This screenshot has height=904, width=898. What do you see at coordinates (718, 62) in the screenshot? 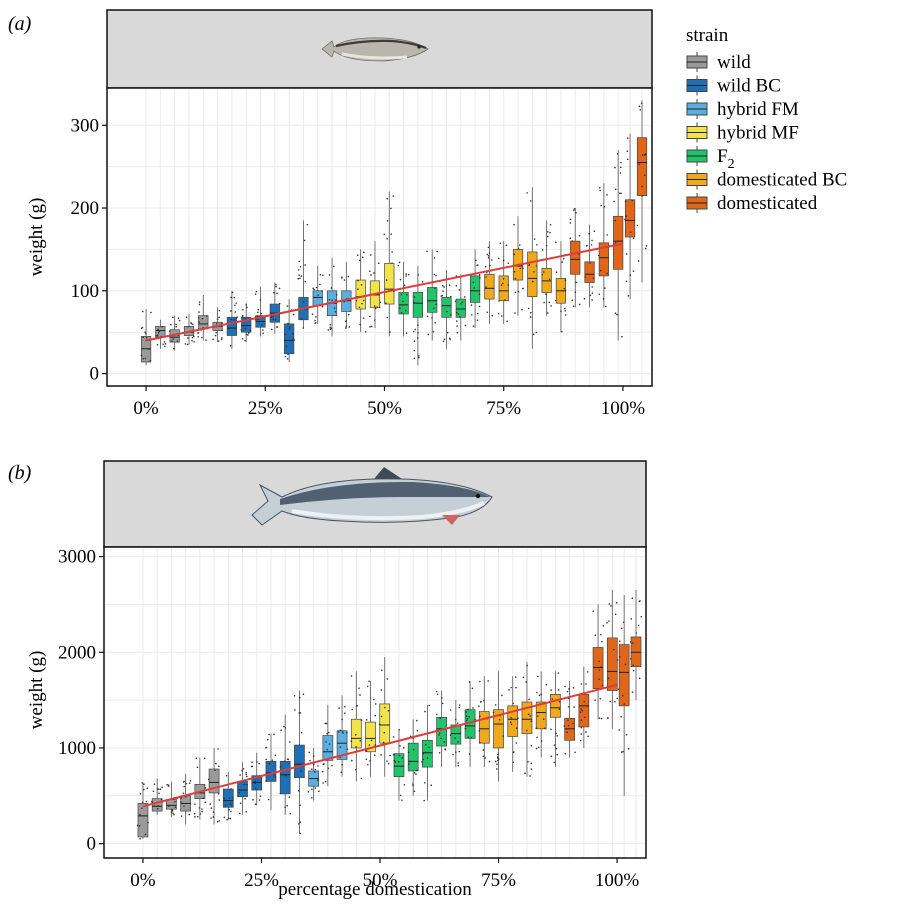
I see `legend-item: wild` at bounding box center [718, 62].